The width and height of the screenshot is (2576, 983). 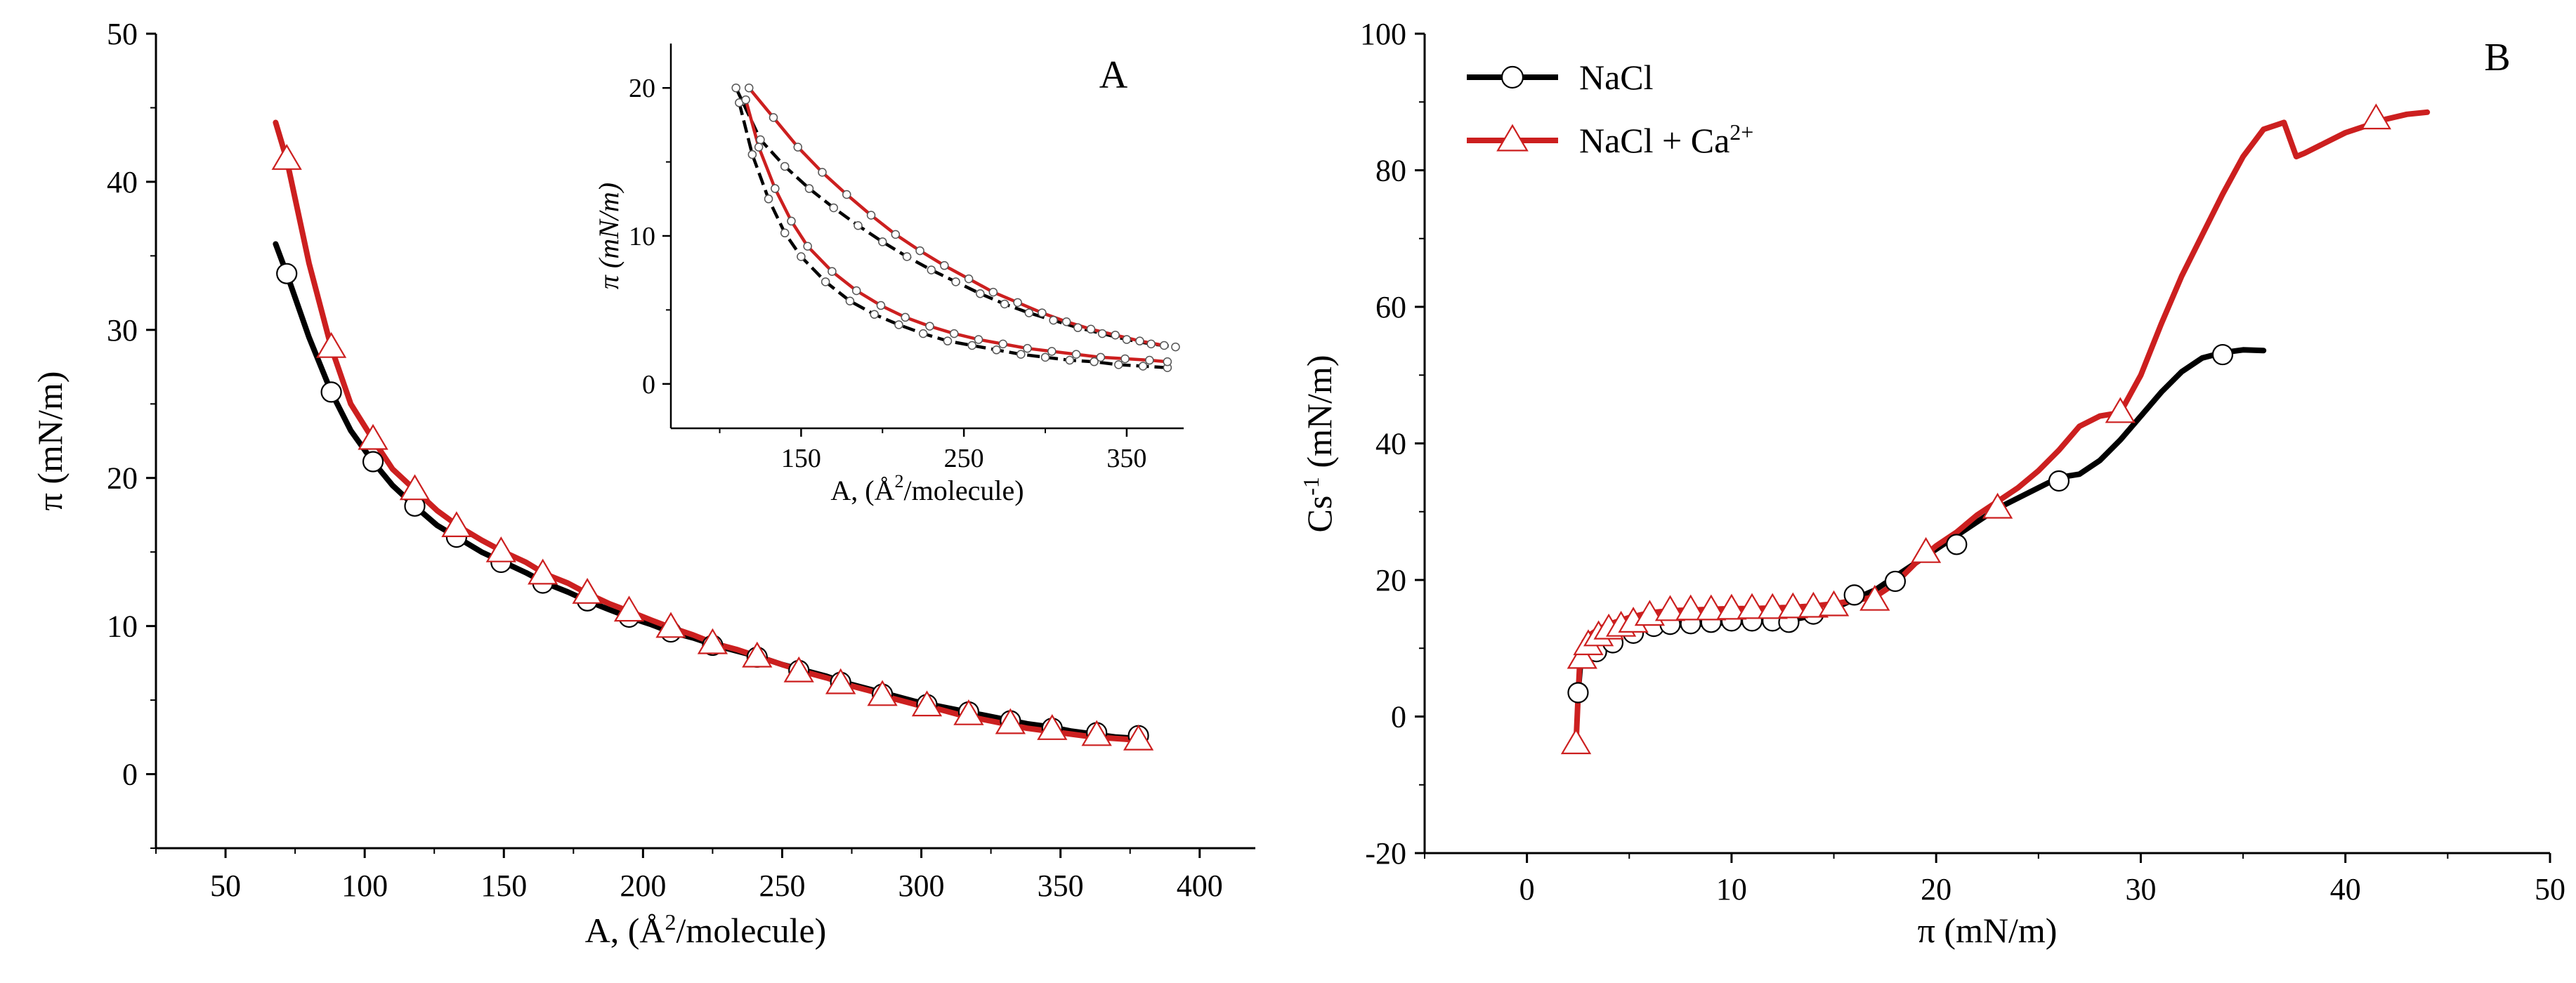 I want to click on panel-a-x-tick-label: 350, so click(x=1061, y=886).